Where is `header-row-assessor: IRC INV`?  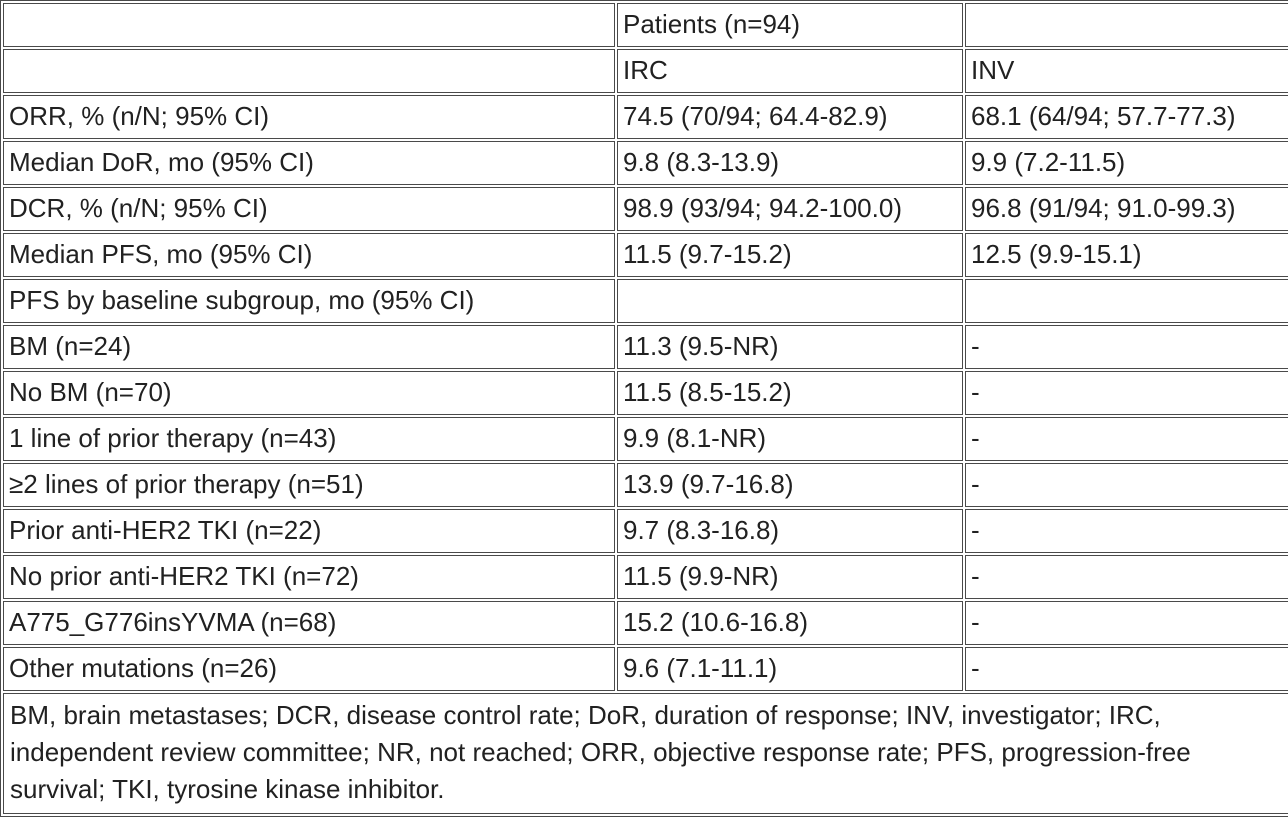 header-row-assessor: IRC INV is located at coordinates (645, 71).